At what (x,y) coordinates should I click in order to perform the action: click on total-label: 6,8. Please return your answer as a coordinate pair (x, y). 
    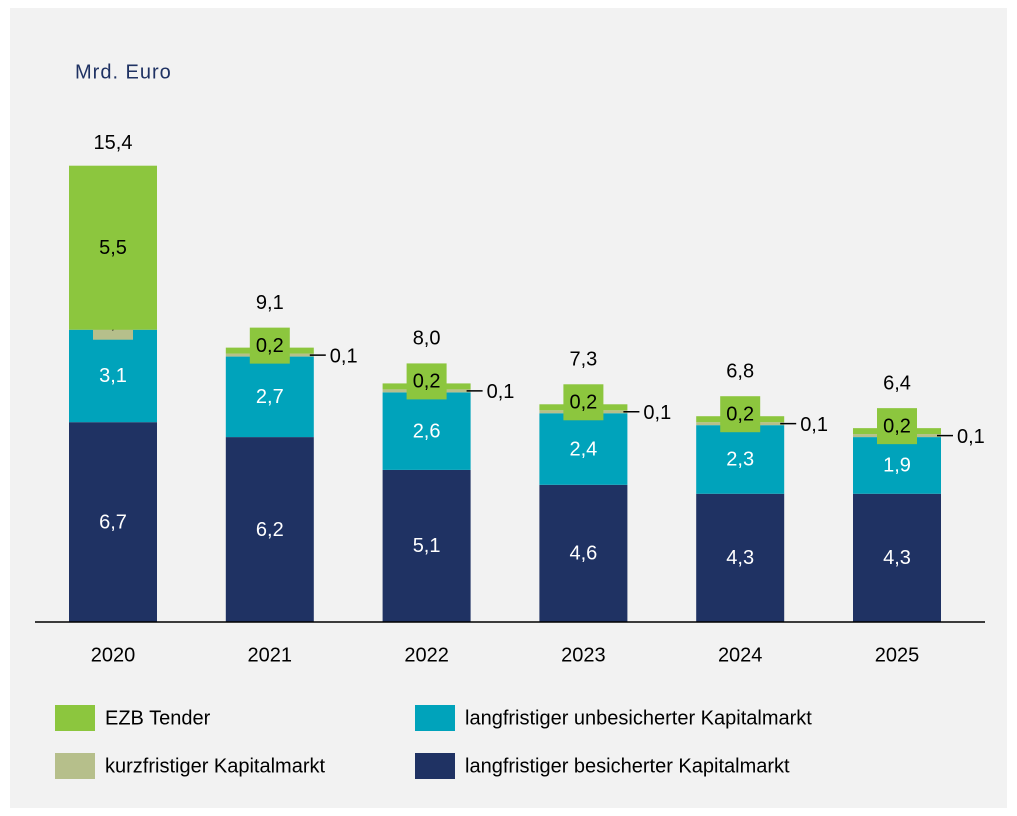
    Looking at the image, I should click on (740, 371).